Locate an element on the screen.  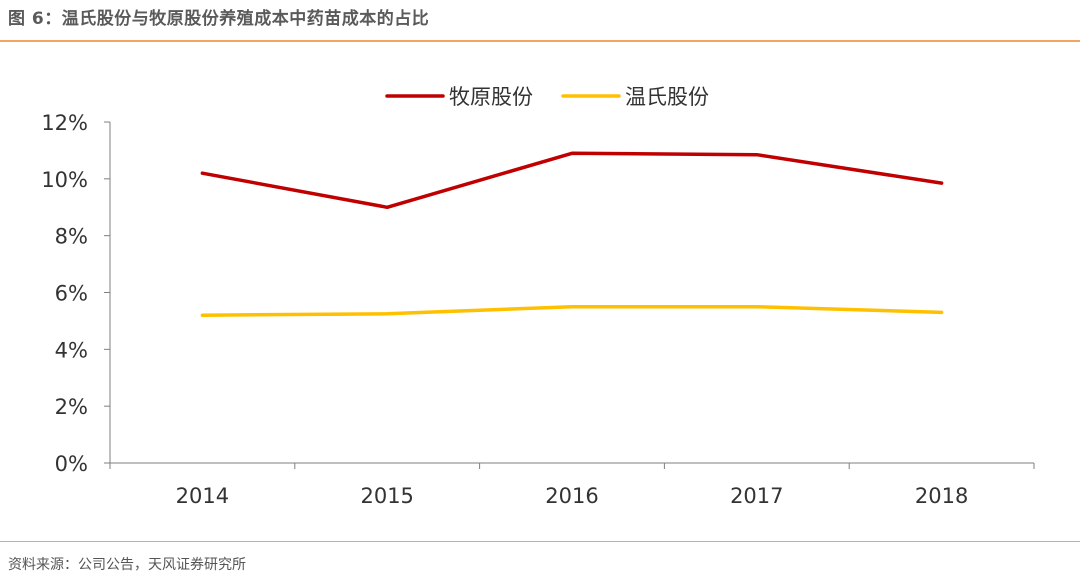
figure-title: 图 6：温氏股份与牧原股份养殖成本中药苗成本的占比 is located at coordinates (219, 19).